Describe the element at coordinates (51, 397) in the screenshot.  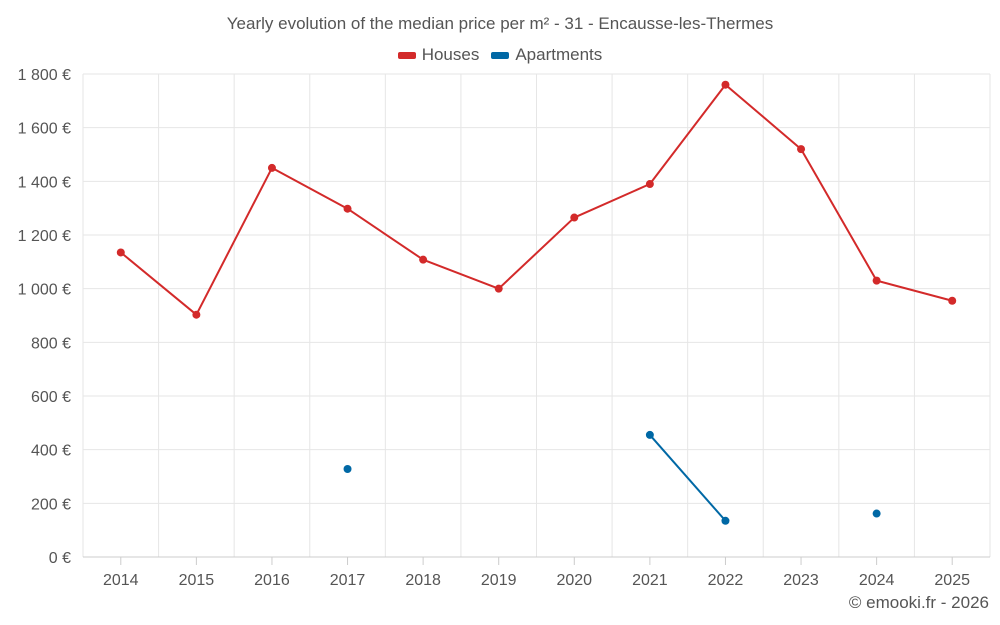
I see `y-tick-label: 600 €` at that location.